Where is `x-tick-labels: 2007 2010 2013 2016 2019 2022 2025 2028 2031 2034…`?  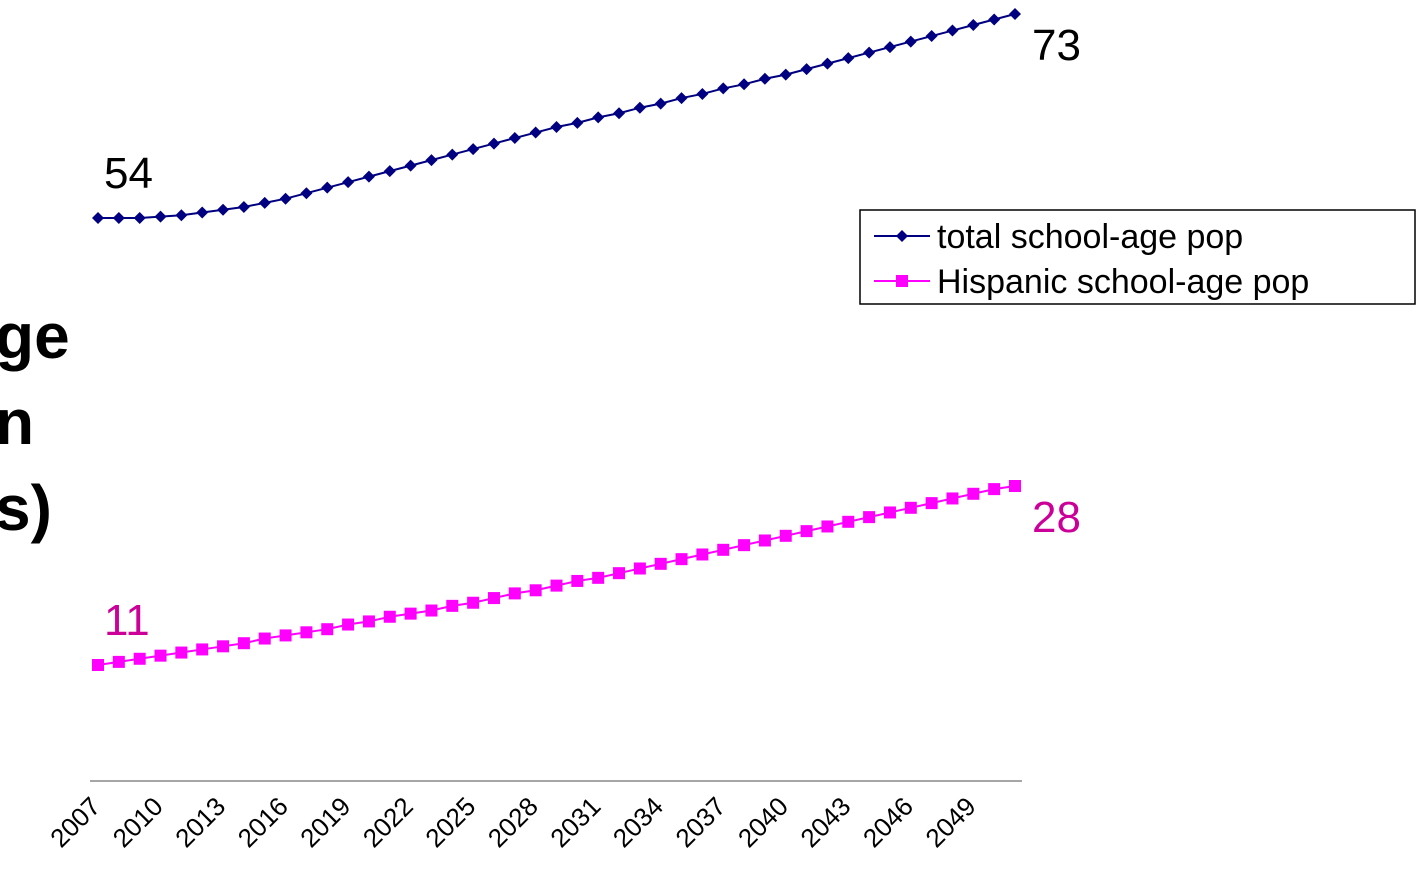 x-tick-labels: 2007 2010 2013 2016 2019 2022 2025 2028 2031 2034… is located at coordinates (512, 822).